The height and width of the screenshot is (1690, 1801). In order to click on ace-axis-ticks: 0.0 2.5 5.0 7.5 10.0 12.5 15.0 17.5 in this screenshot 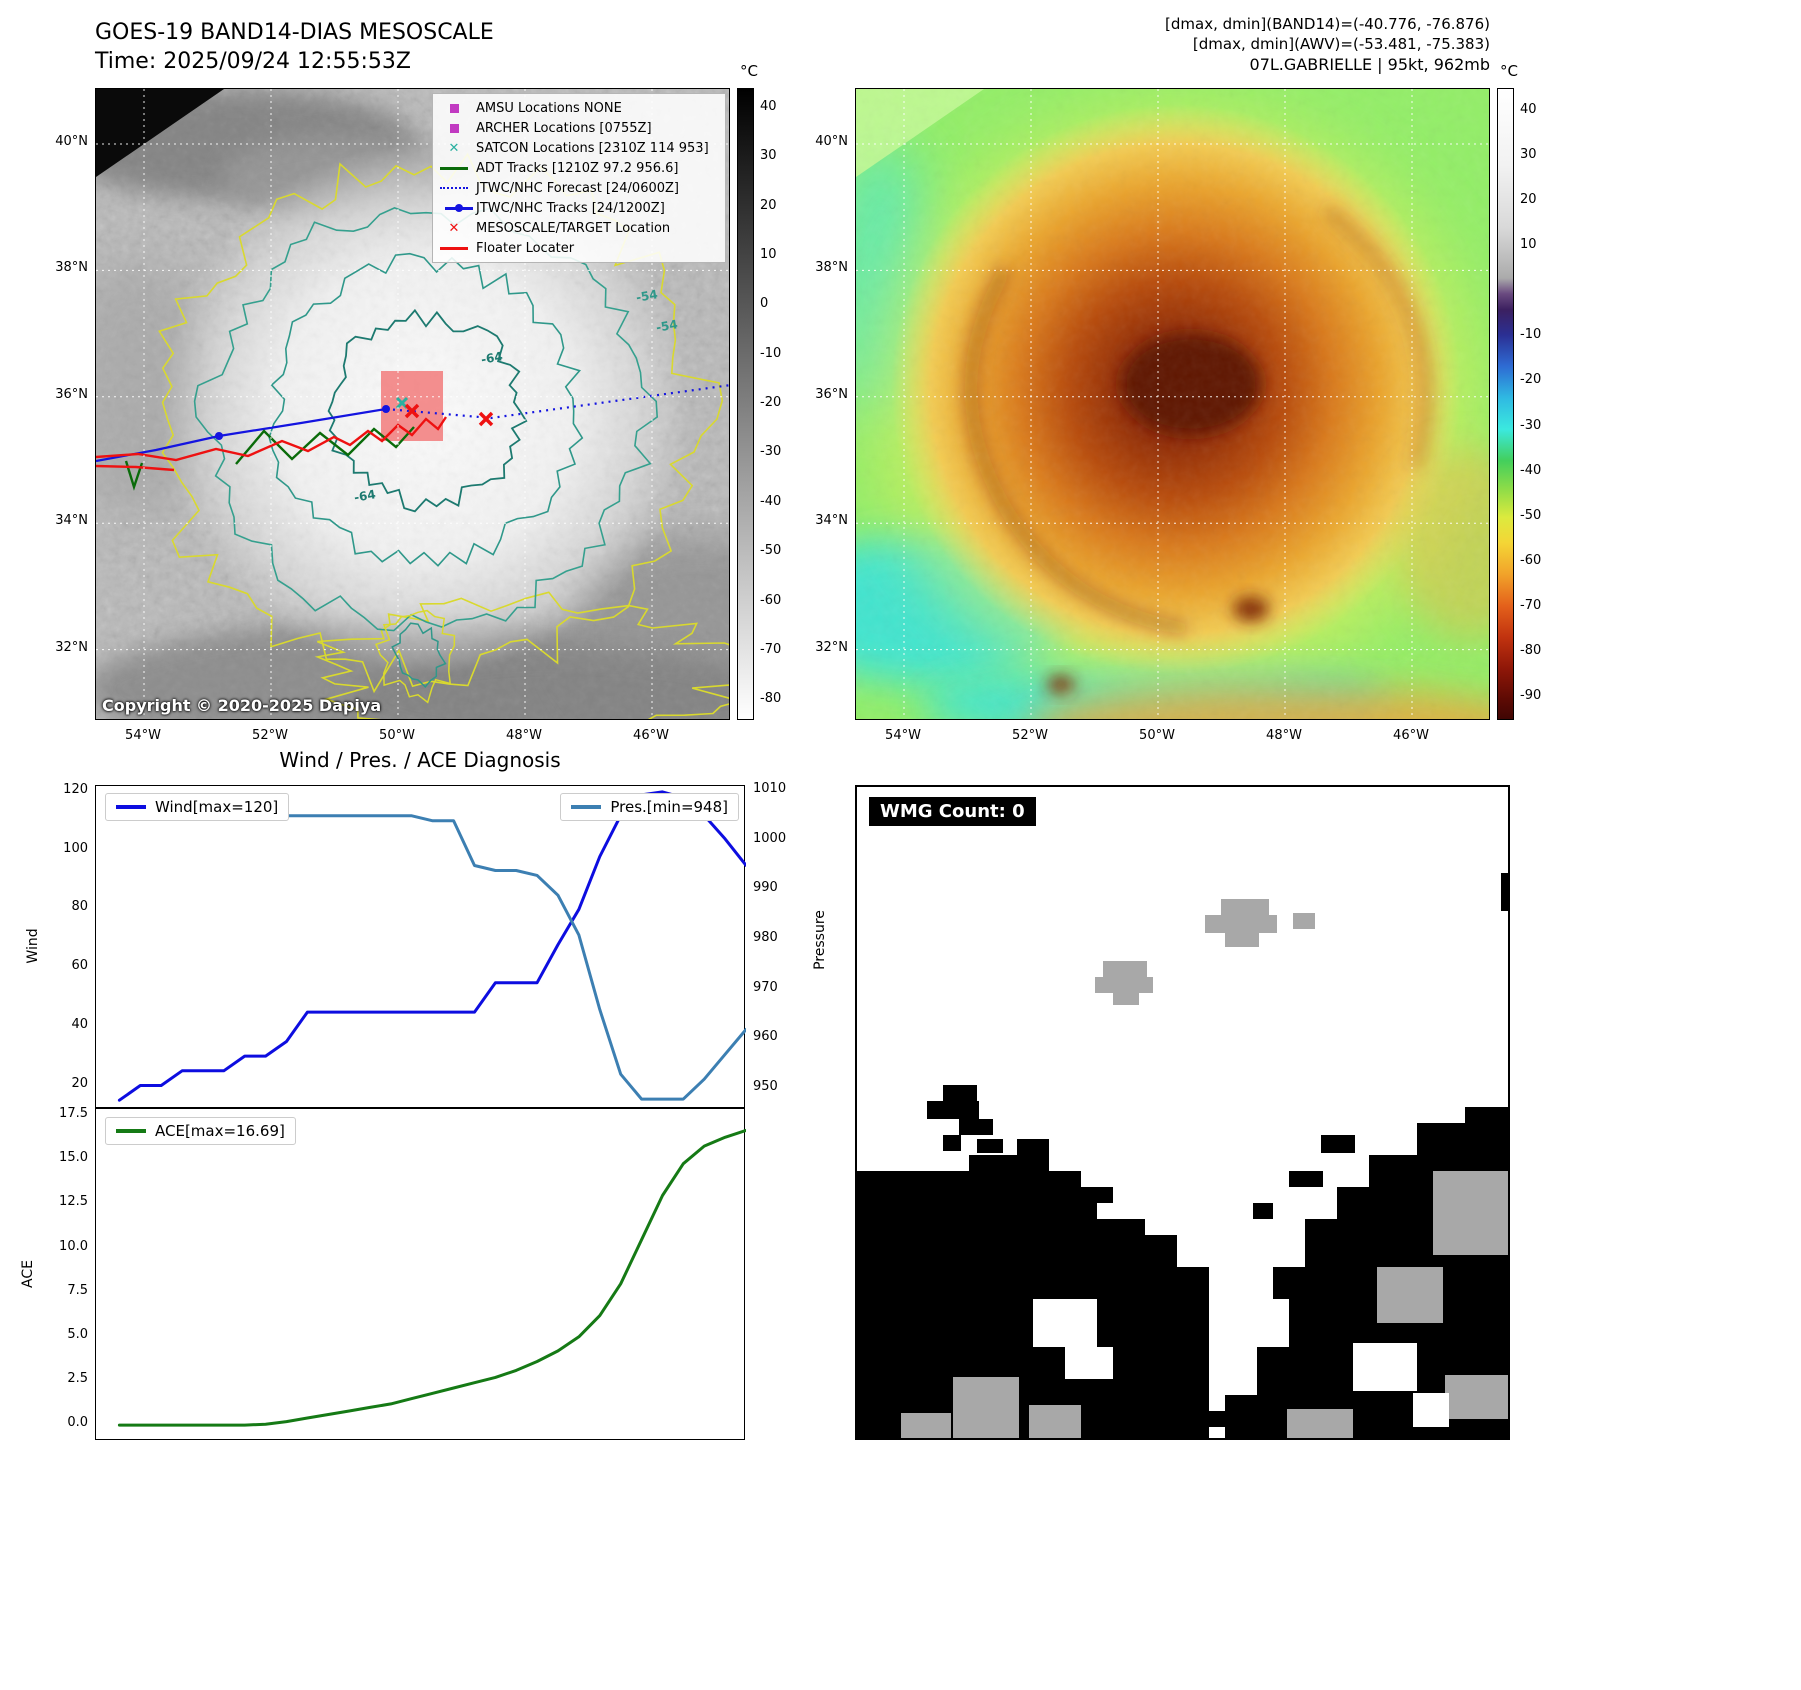, I will do `click(65, 845)`.